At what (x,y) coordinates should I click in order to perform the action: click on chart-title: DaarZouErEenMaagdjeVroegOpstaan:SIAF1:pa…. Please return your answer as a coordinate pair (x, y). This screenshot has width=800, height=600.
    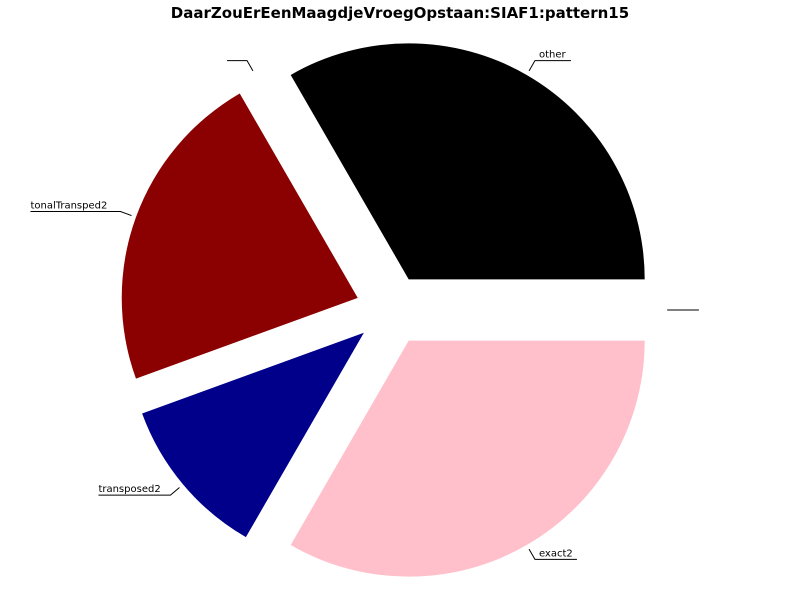
    Looking at the image, I should click on (400, 13).